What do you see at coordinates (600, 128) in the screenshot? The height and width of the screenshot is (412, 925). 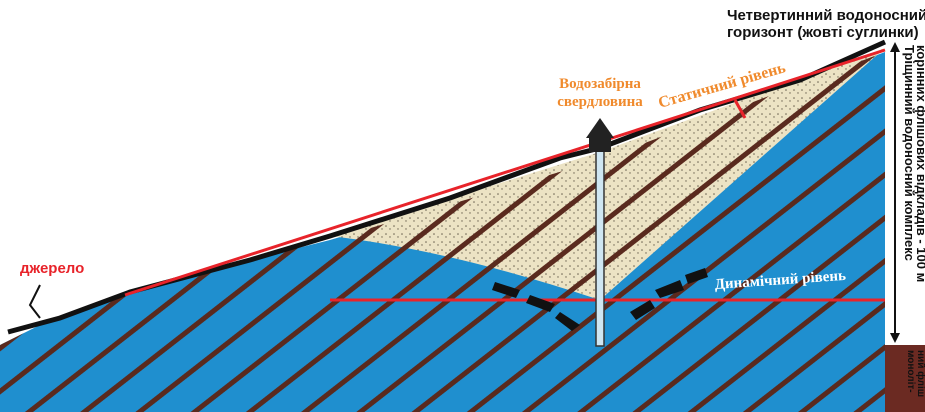 I see `well-hut-roof` at bounding box center [600, 128].